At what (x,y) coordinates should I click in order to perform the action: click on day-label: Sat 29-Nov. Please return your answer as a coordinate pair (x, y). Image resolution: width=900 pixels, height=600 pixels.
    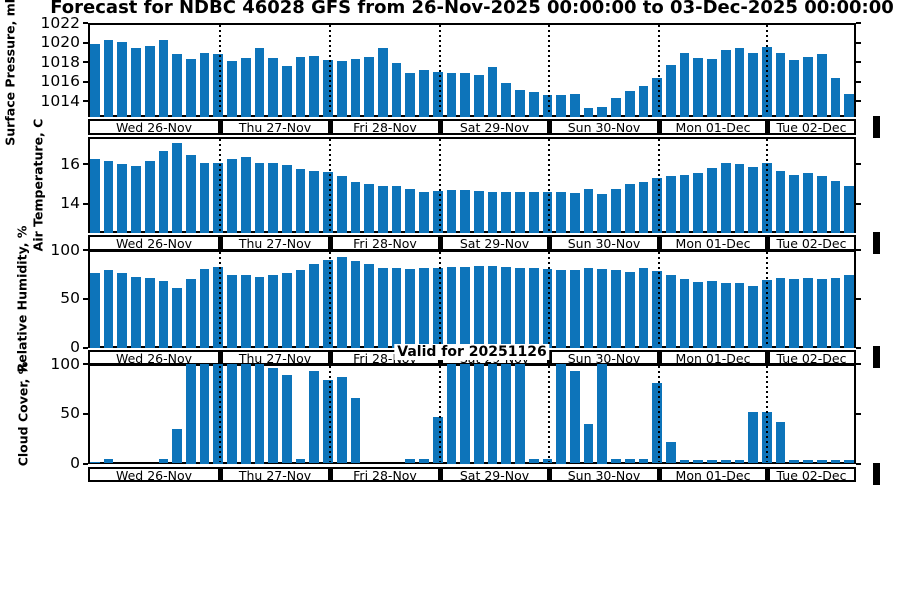
    Looking at the image, I should click on (494, 127).